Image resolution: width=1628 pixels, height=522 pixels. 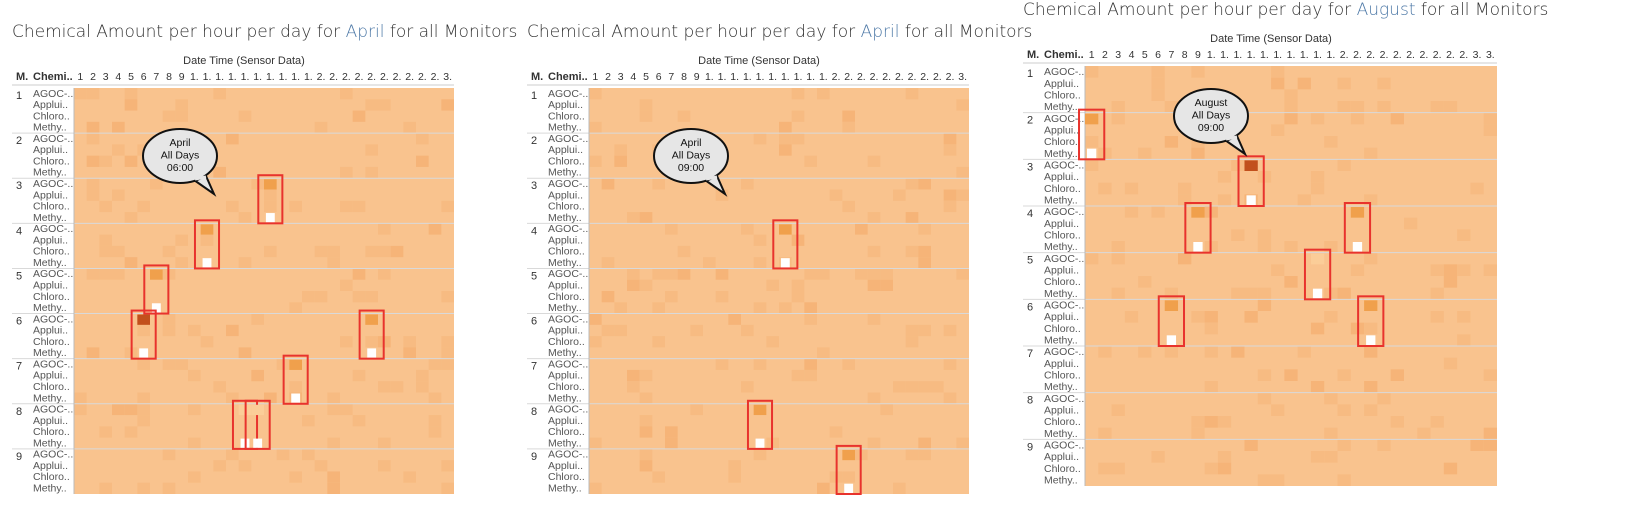 What do you see at coordinates (19, 276) in the screenshot?
I see `monitor-label: 5` at bounding box center [19, 276].